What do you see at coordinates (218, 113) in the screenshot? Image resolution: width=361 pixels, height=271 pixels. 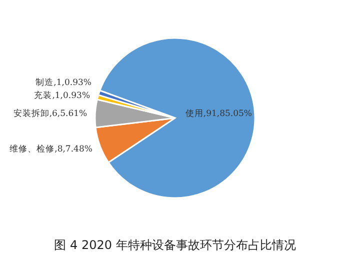 I see `slice-label: 使用,91,85.05%` at bounding box center [218, 113].